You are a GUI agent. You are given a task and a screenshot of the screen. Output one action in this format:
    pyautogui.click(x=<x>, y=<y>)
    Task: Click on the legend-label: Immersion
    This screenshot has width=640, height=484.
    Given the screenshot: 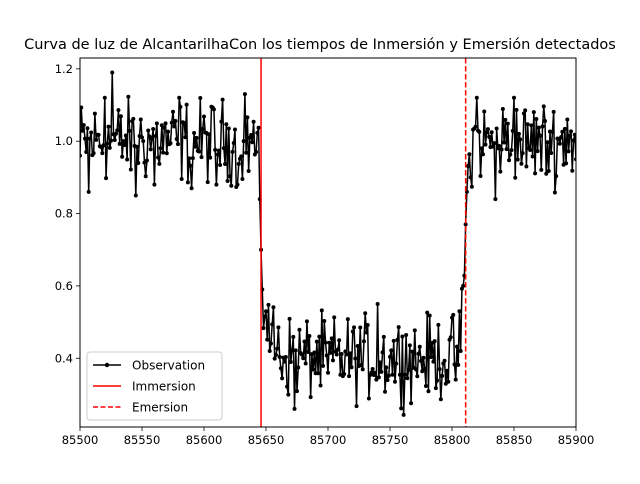 What is the action you would take?
    pyautogui.click(x=164, y=387)
    